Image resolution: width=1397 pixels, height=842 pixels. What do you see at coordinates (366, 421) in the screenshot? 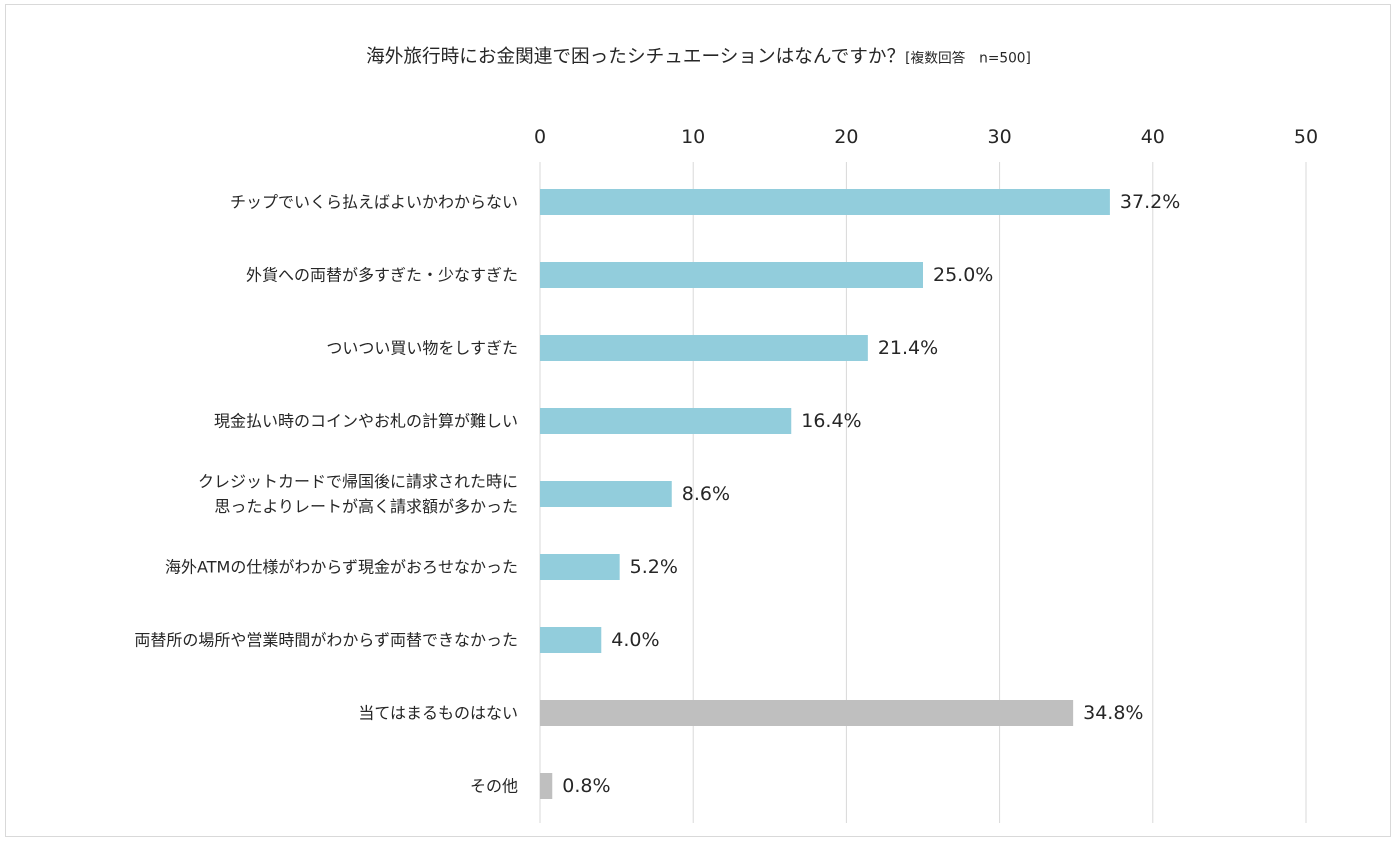
I see `category-label-3: 現金払い時のコインやお札の計算が難しい` at bounding box center [366, 421].